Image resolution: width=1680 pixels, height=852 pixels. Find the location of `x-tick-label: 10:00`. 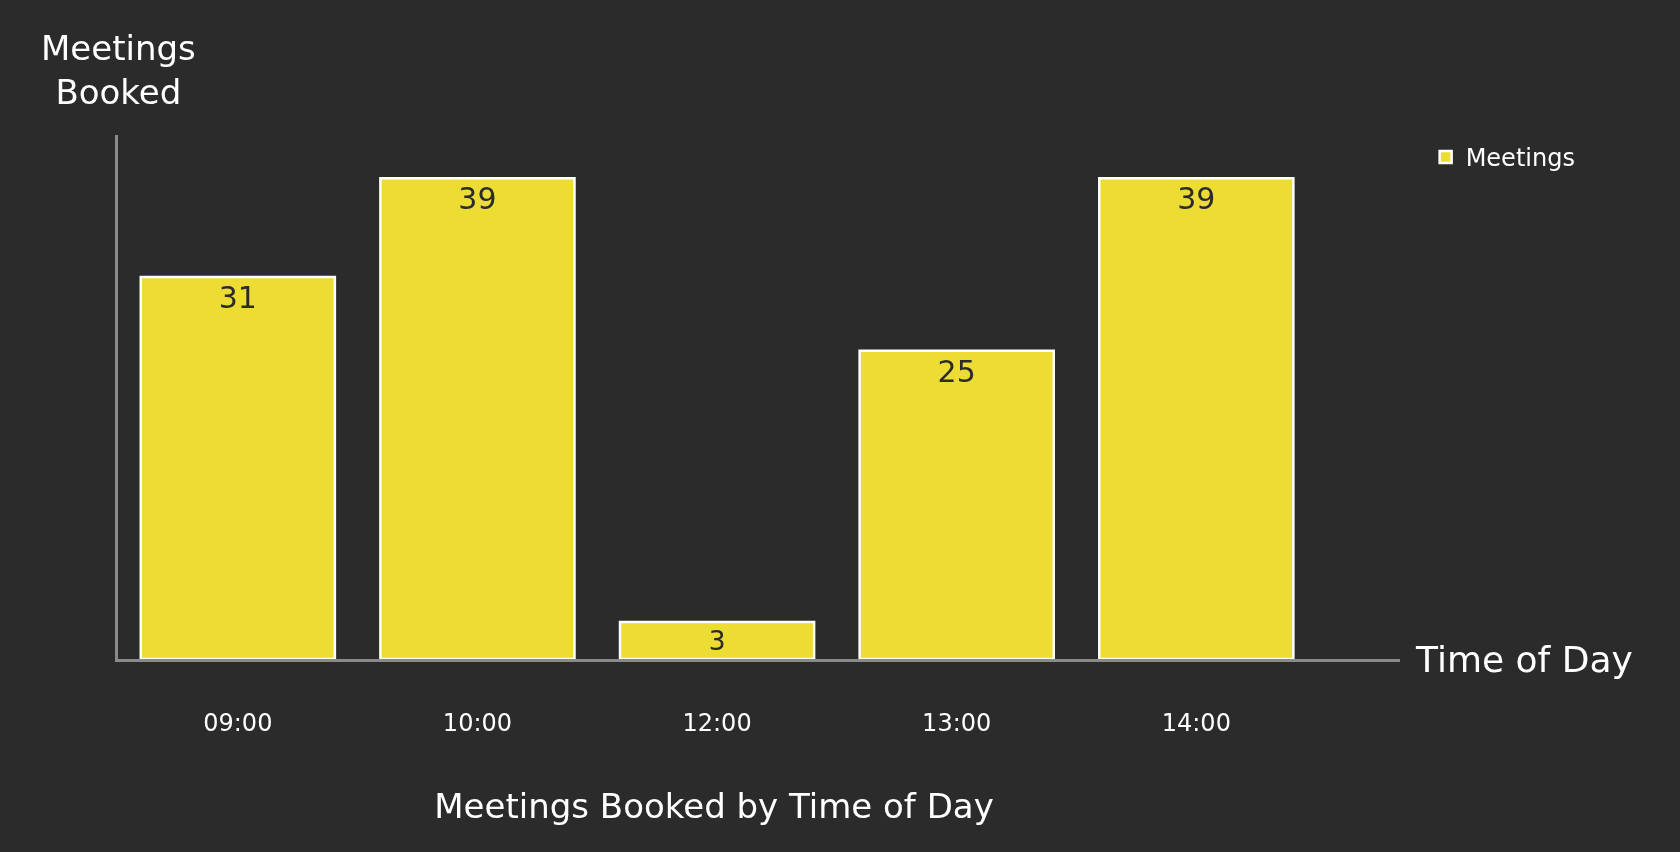

x-tick-label: 10:00 is located at coordinates (477, 722).